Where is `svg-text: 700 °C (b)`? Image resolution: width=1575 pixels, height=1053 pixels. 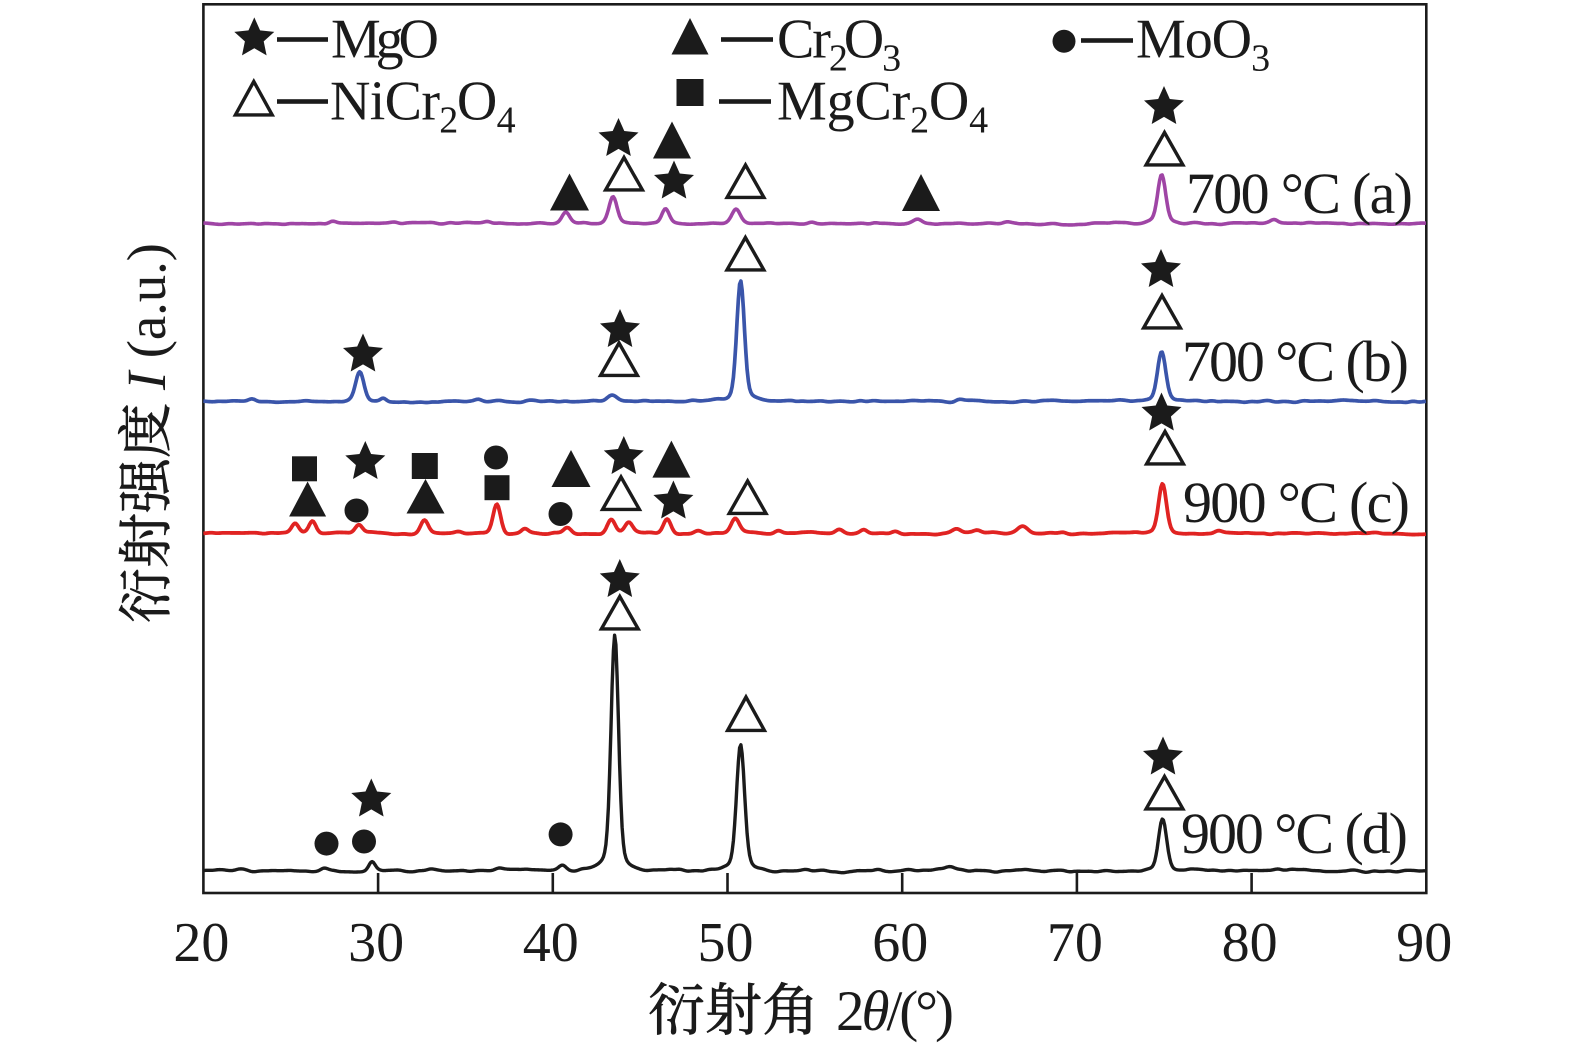 svg-text: 700 °C (b) is located at coordinates (1295, 361).